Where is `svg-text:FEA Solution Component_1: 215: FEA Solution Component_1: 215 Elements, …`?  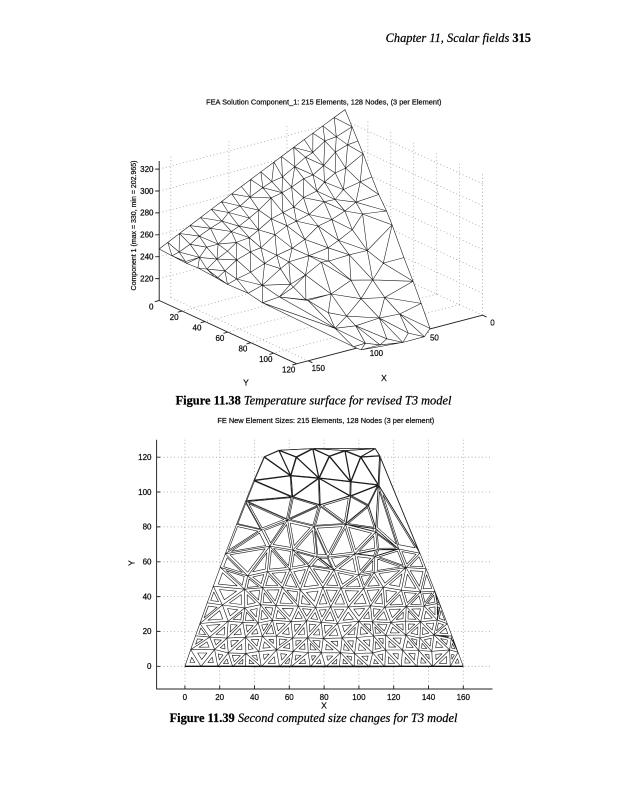
svg-text:FEA Solution Component_1: 215: FEA Solution Component_1: 215 Elements, … is located at coordinates (323, 102).